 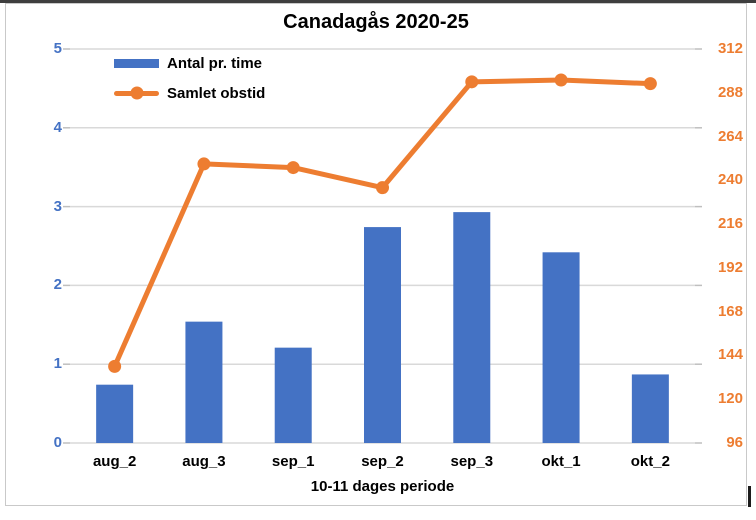 What do you see at coordinates (382, 486) in the screenshot?
I see `x-axis-title: 10-11 dages periode` at bounding box center [382, 486].